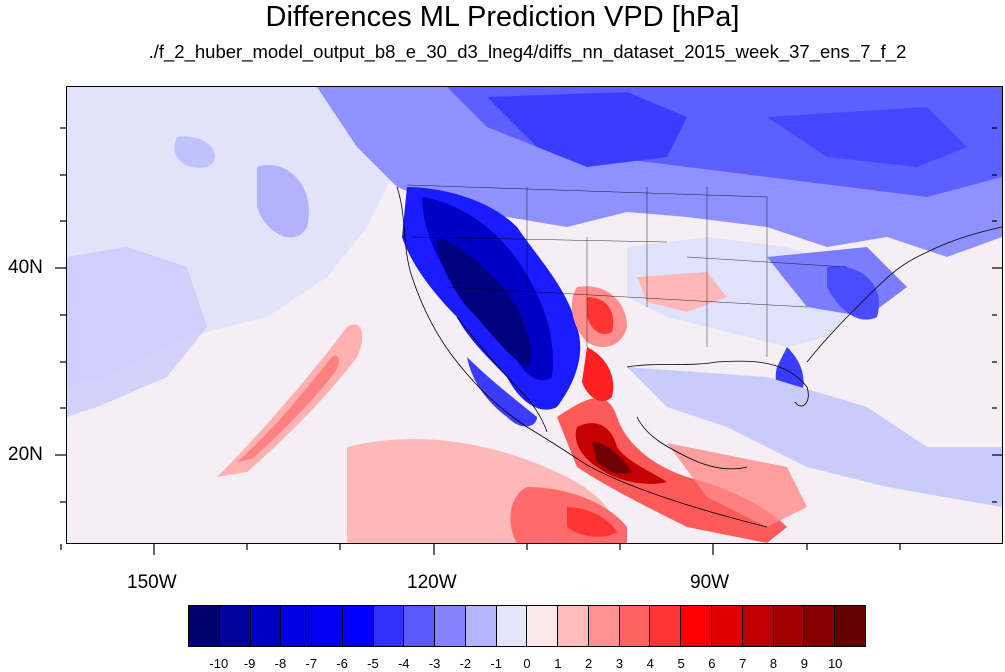 The height and width of the screenshot is (672, 1005). What do you see at coordinates (619, 663) in the screenshot?
I see `colorbar-tick-label: 3` at bounding box center [619, 663].